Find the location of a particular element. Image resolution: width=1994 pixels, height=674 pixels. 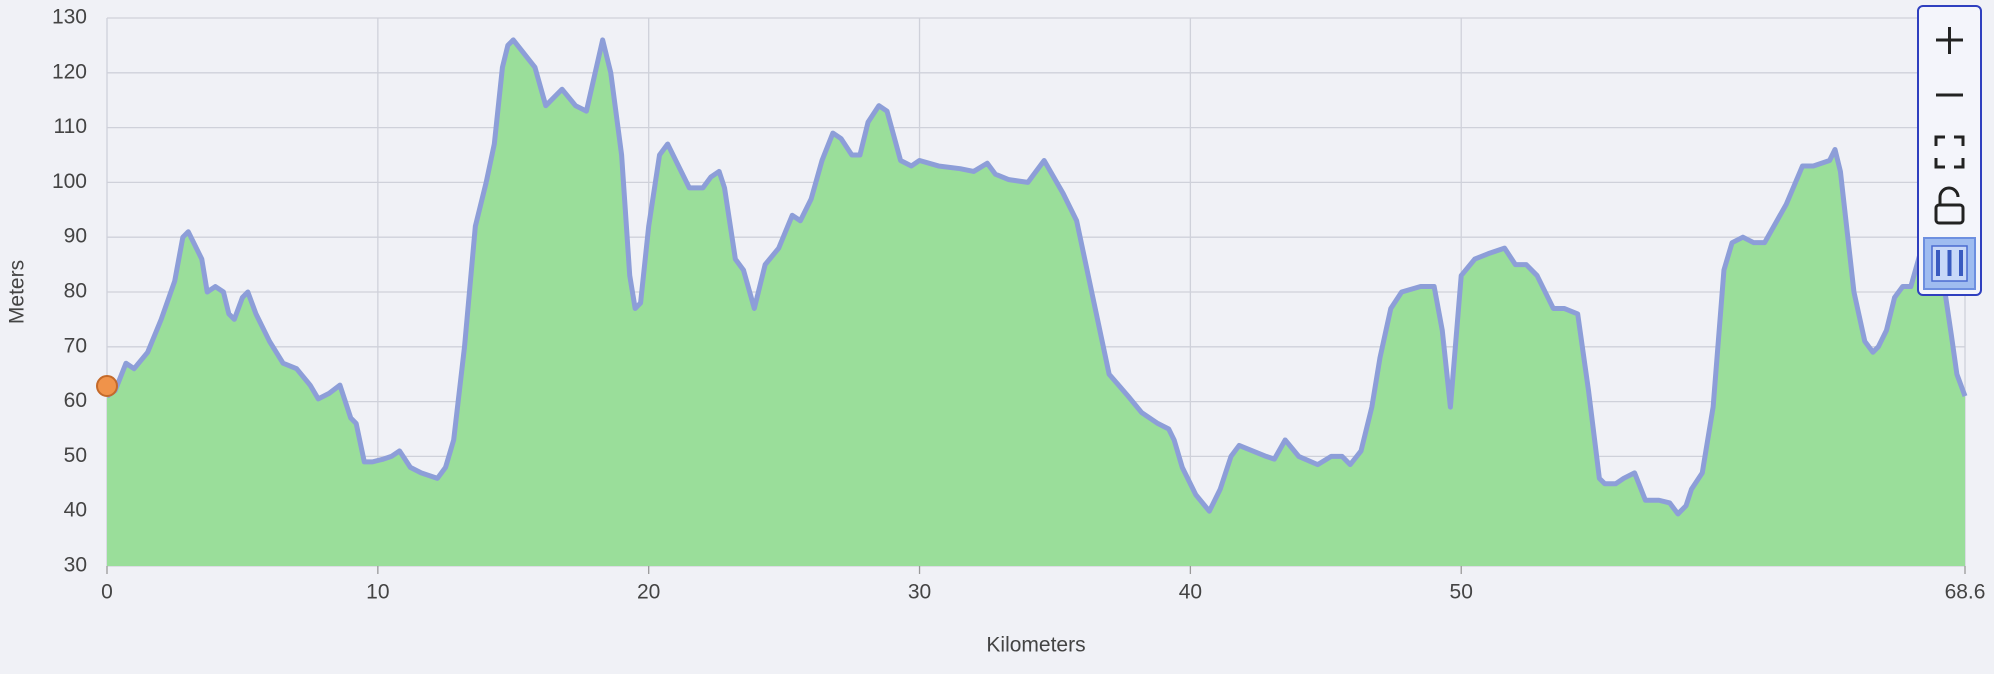

x-tick-label: 68.6 is located at coordinates (1965, 592).